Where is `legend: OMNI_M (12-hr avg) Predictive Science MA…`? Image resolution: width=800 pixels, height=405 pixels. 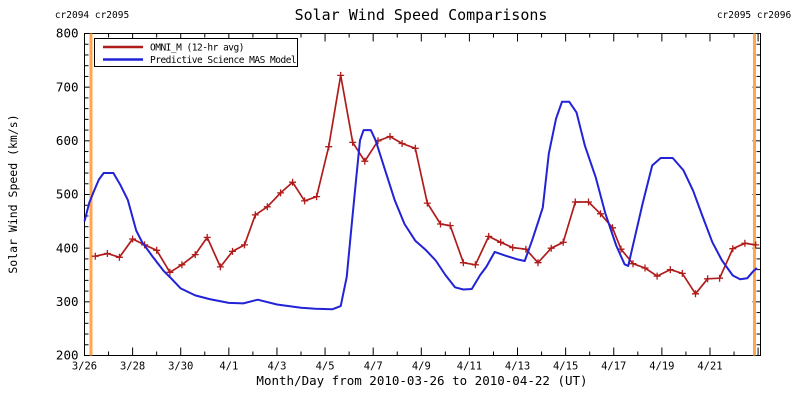
legend: OMNI_M (12-hr avg) Predictive Science MA… is located at coordinates (196, 52).